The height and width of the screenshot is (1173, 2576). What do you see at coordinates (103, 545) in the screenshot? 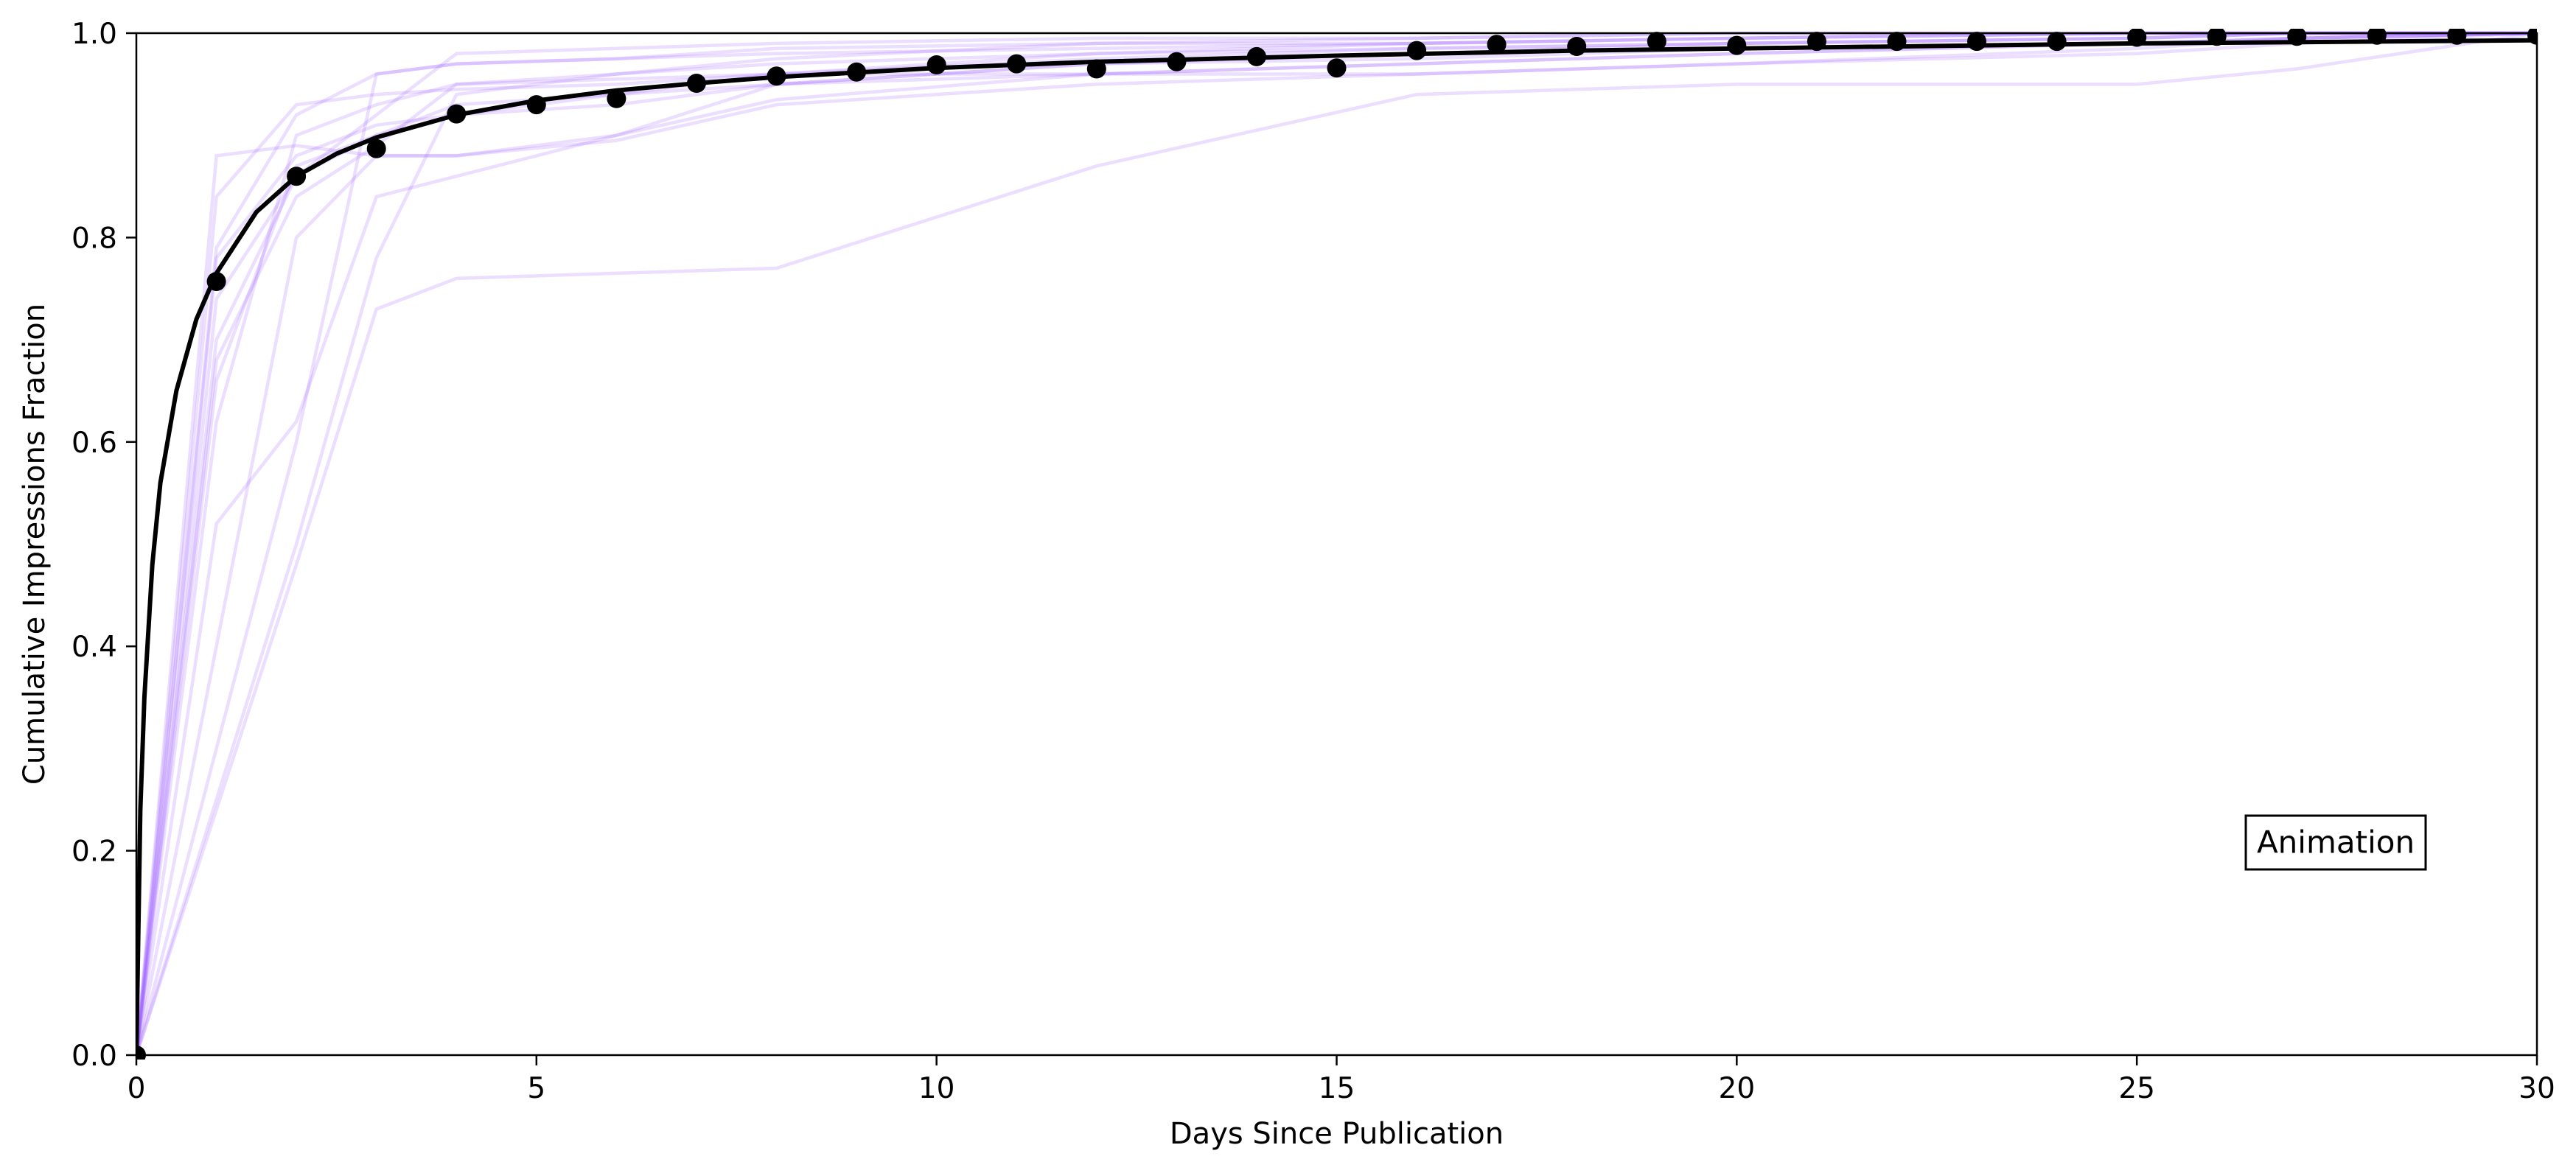
I see `y-axis-ticks: 0.0 0.2 0.4 0.6 0.8 1.0` at bounding box center [103, 545].